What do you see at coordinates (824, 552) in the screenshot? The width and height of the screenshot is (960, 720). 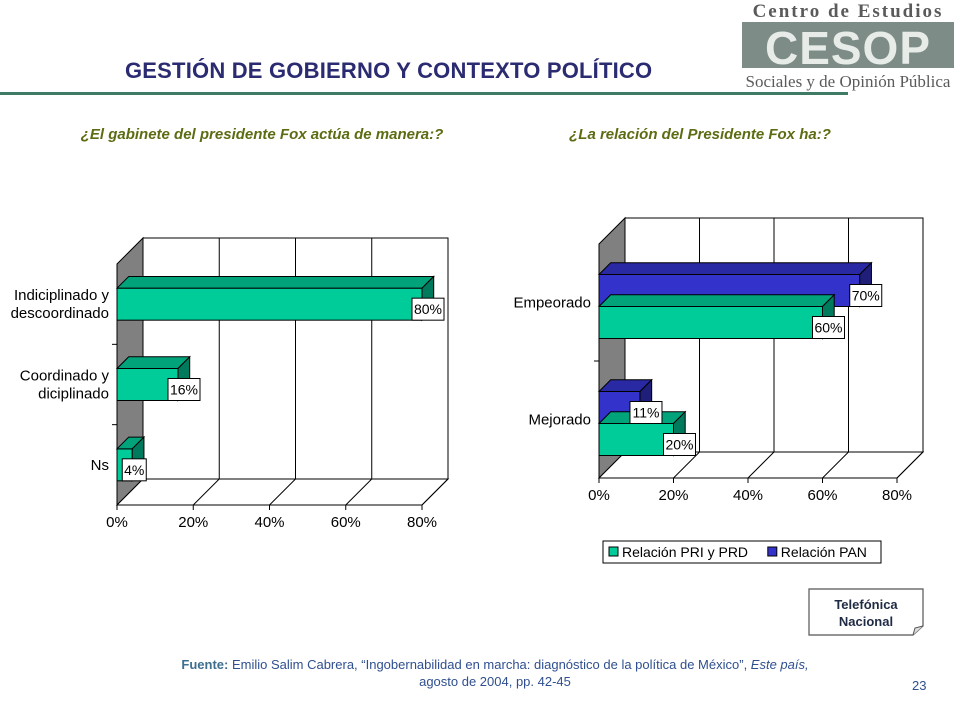 I see `chart2-legend-label: Relación PAN` at bounding box center [824, 552].